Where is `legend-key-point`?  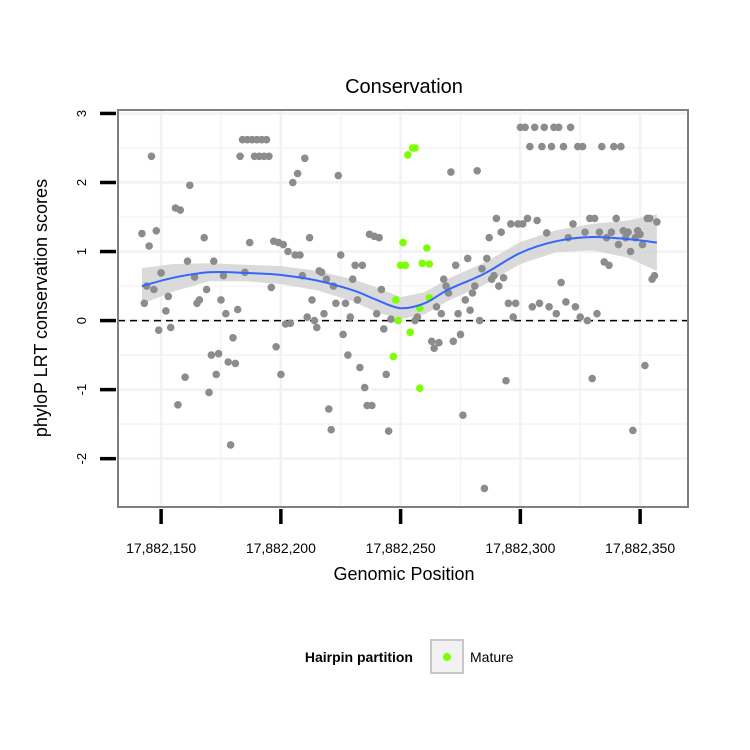
legend-key-point is located at coordinates (447, 657).